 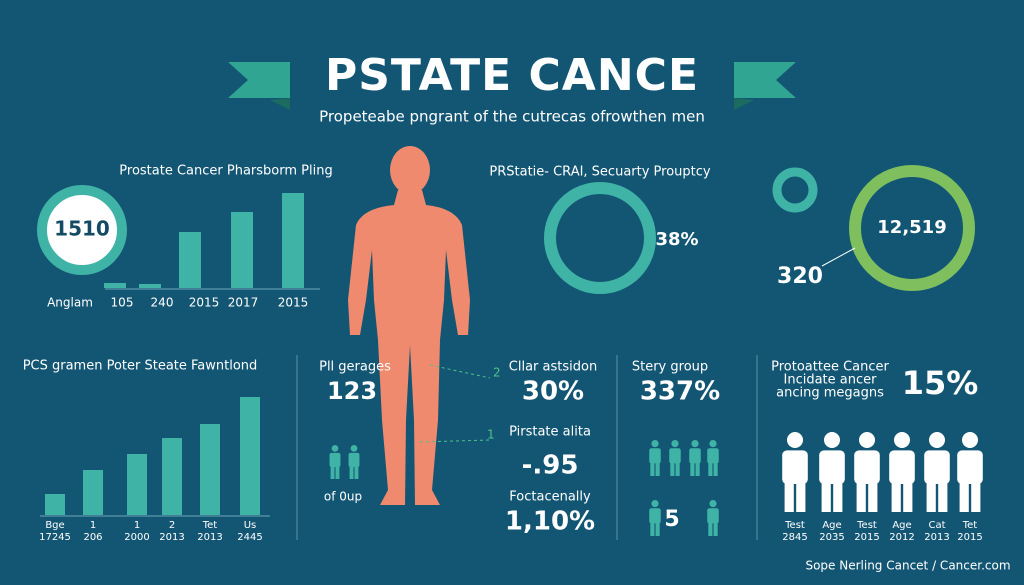 I want to click on ring-small, so click(x=795, y=190).